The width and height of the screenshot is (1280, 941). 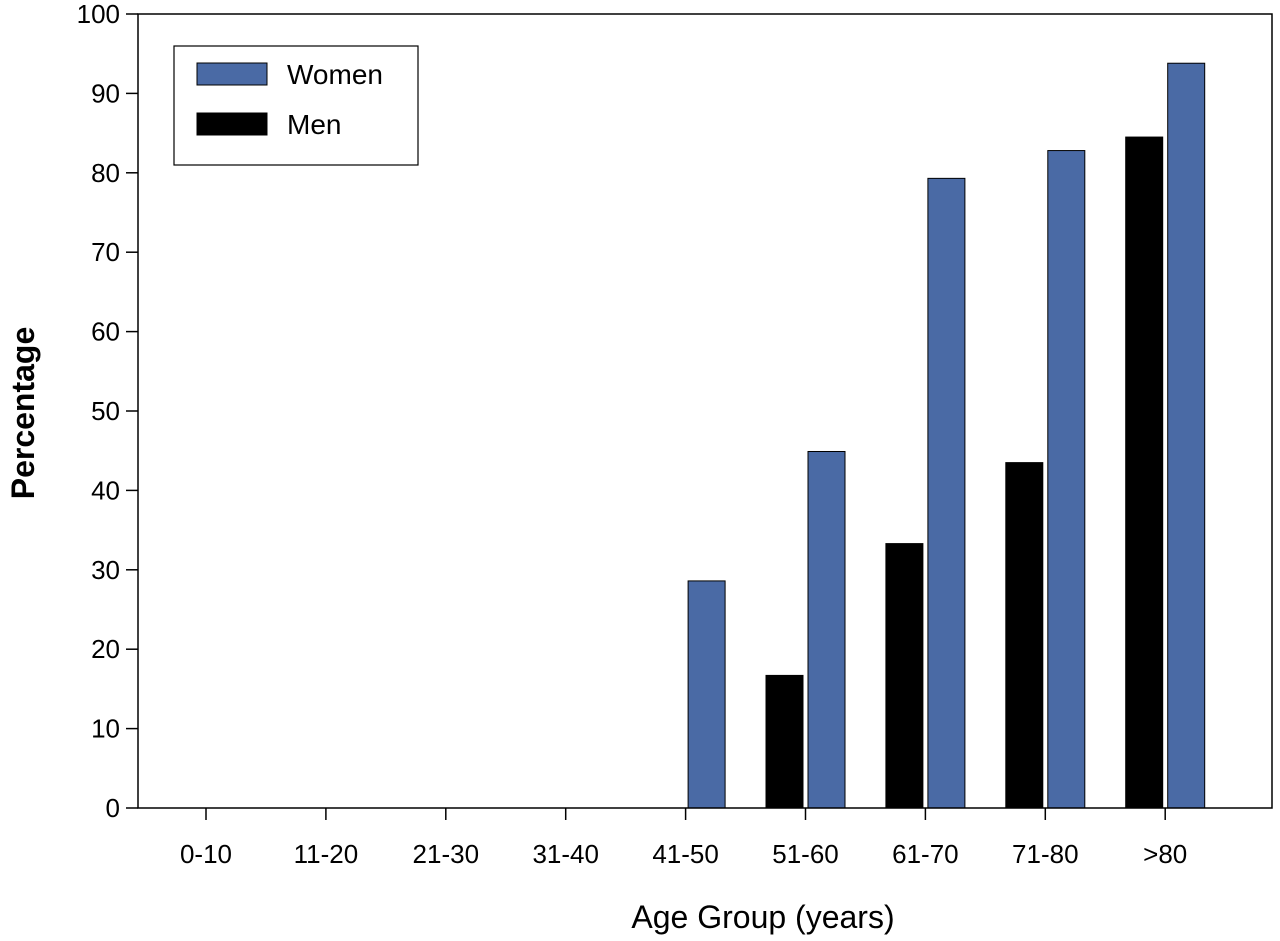 I want to click on legend-swatch-men, so click(x=232, y=124).